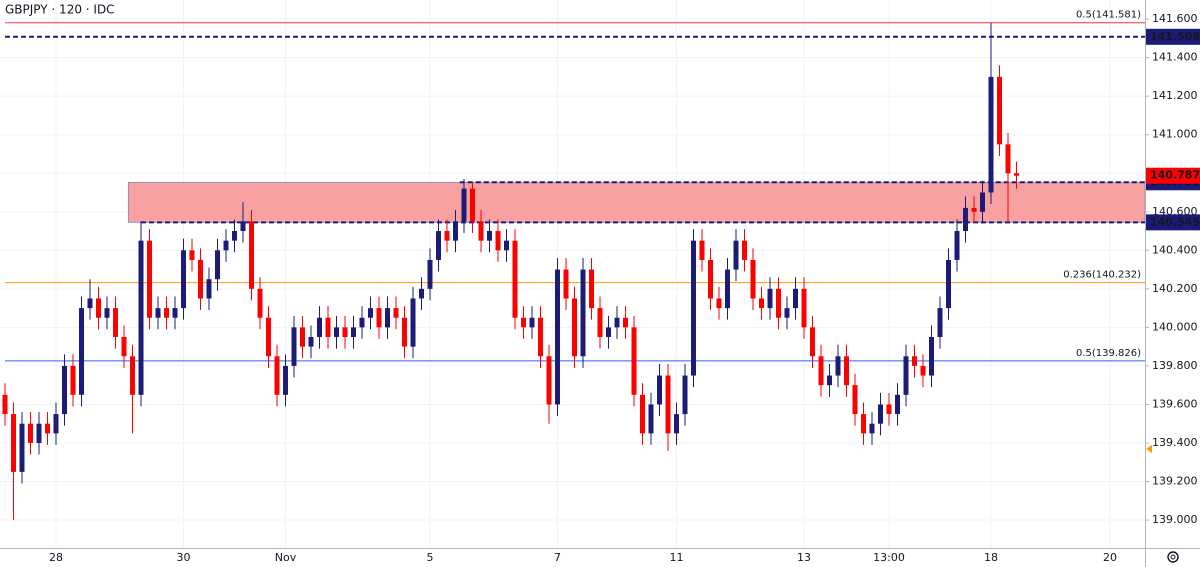 The image size is (1200, 567). What do you see at coordinates (1108, 15) in the screenshot?
I see `level-label: 0.5(141.581)` at bounding box center [1108, 15].